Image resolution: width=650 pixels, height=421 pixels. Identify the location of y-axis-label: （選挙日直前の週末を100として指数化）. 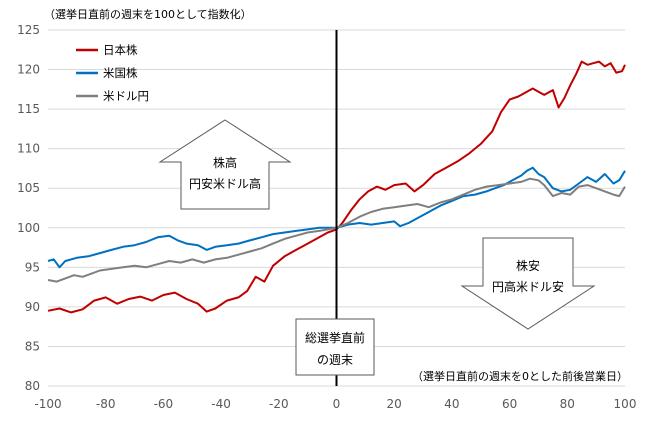
(148, 14).